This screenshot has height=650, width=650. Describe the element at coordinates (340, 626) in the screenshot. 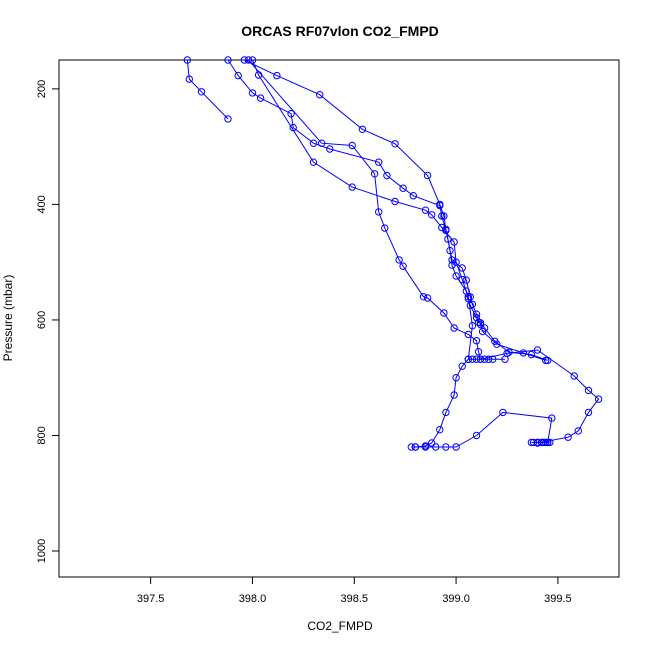

I see `x-axis-label: CO2_FMPD` at that location.